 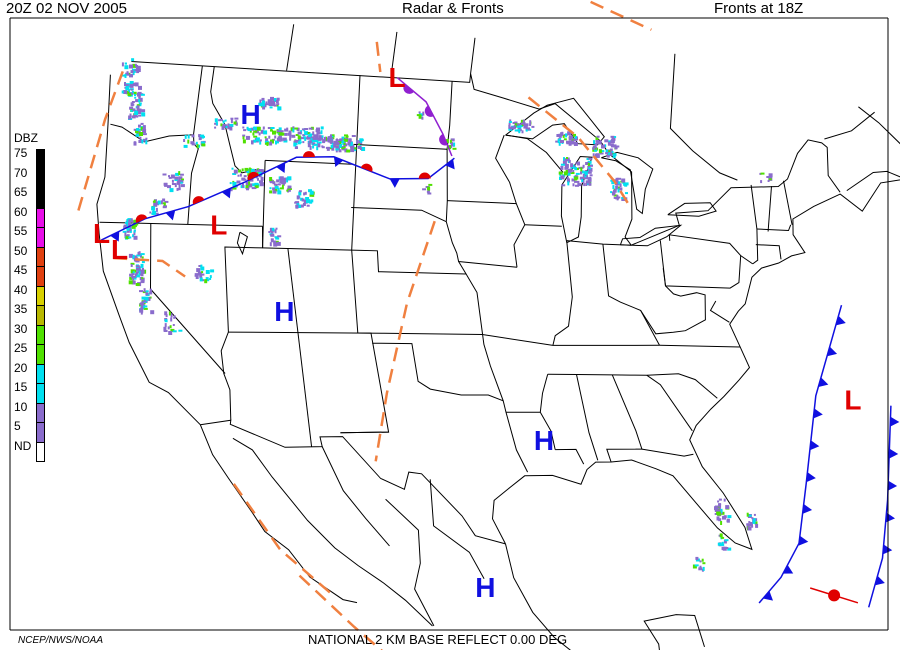 I want to click on product-label: NATIONAL 2 KM BASE REFLECT 0.00 DEG, so click(x=438, y=639).